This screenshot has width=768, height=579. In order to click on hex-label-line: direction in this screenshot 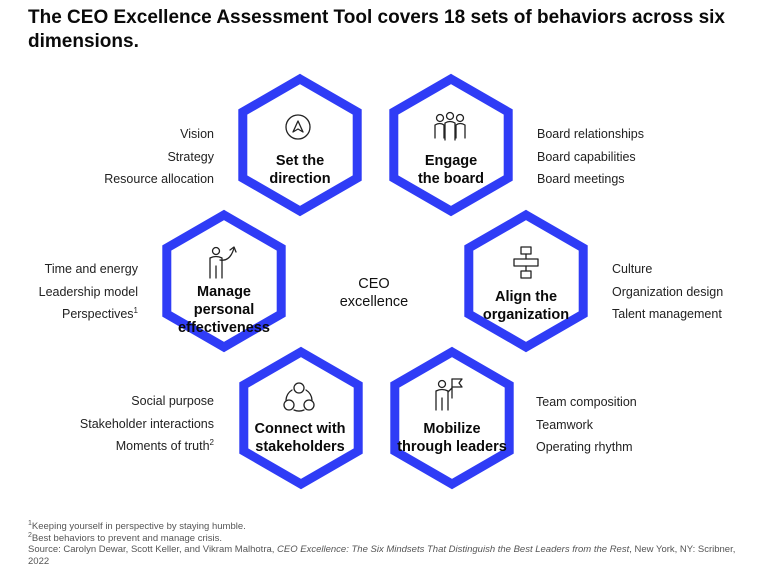, I will do `click(300, 179)`.